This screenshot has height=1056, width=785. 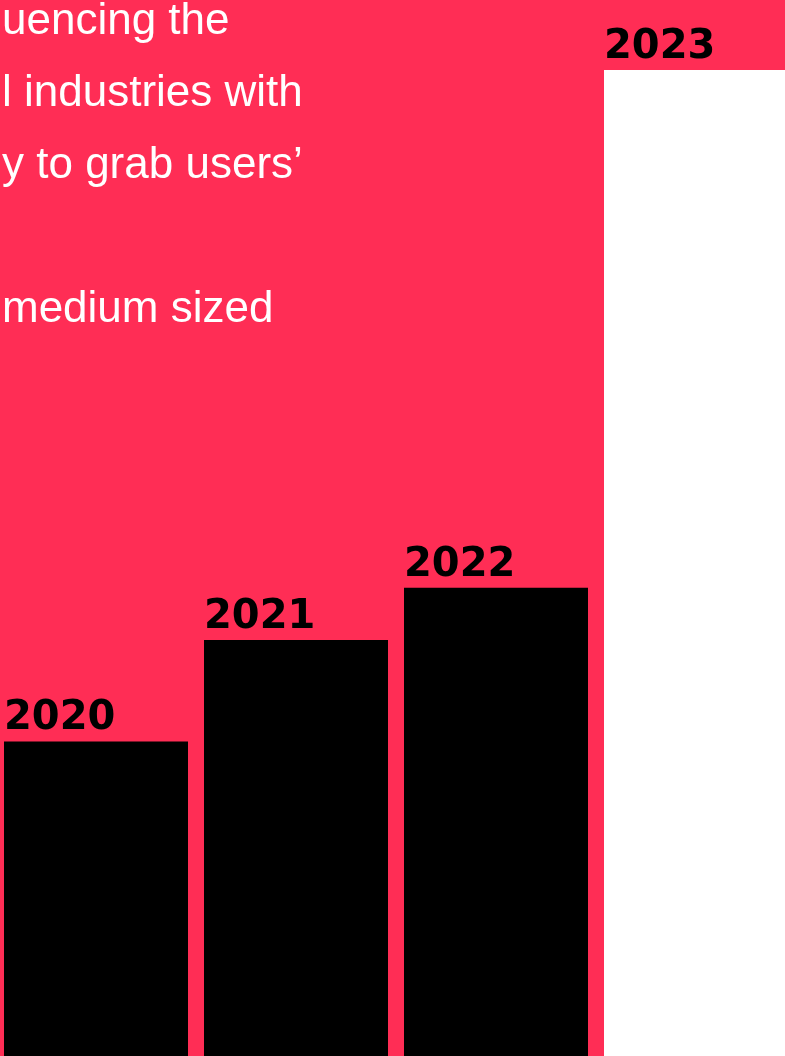 I want to click on x-tick-label: 2021, so click(x=260, y=613).